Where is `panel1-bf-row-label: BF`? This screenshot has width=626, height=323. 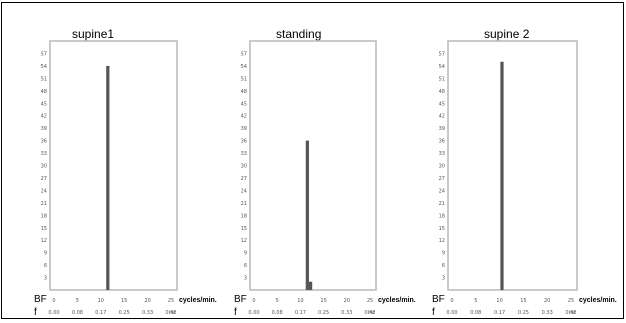 panel1-bf-row-label: BF is located at coordinates (40, 299).